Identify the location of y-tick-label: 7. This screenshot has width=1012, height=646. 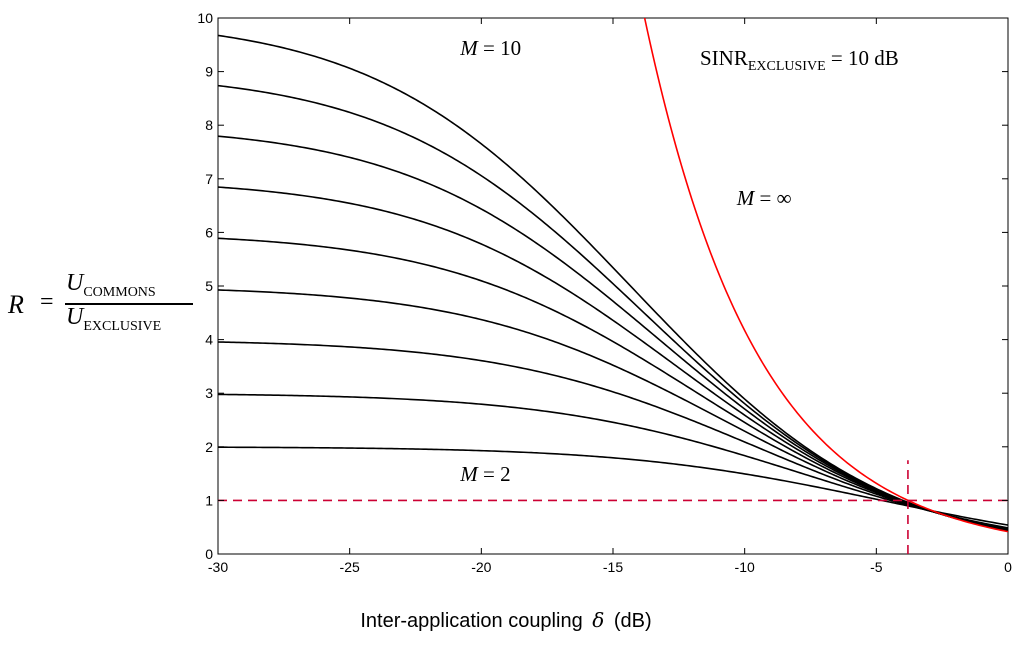
(209, 179).